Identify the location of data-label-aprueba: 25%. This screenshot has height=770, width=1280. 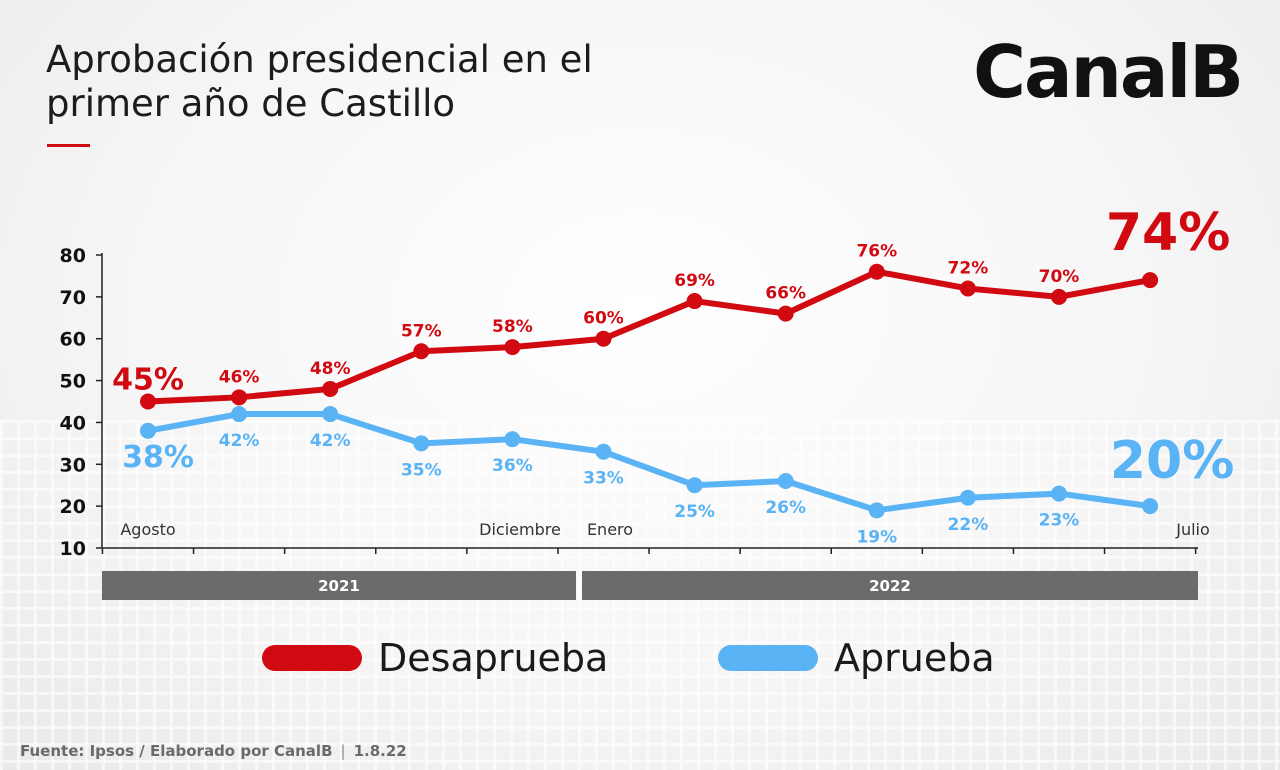
(694, 512).